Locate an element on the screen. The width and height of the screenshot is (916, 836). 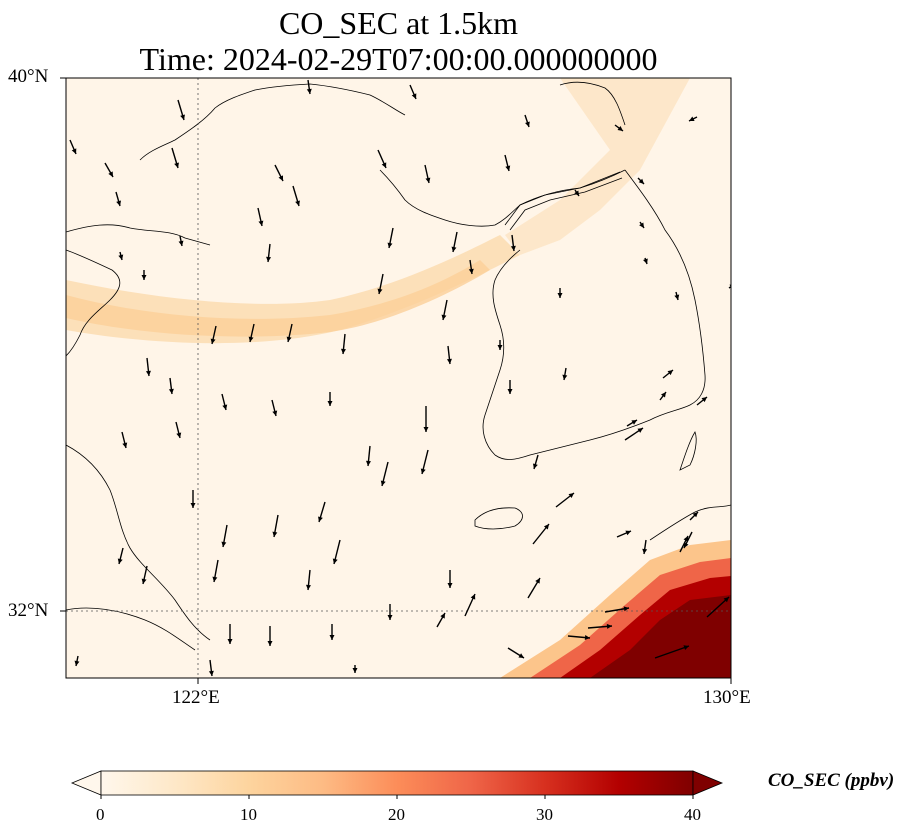
lat-tick-32N: 32°N is located at coordinates (28, 610).